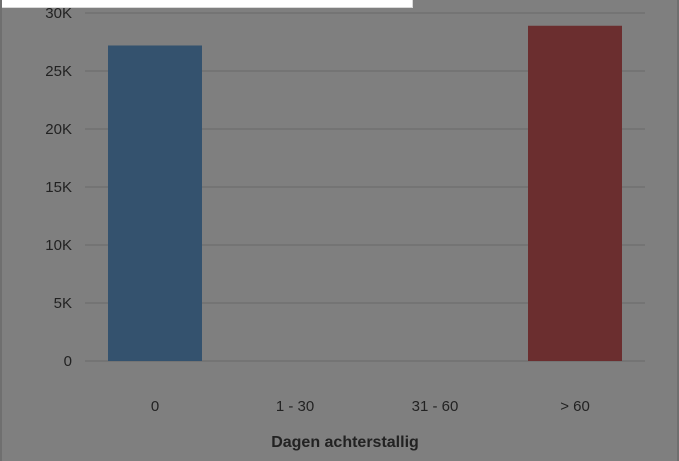 The width and height of the screenshot is (679, 461). I want to click on x-axis-label: Dagen achterstallig, so click(345, 442).